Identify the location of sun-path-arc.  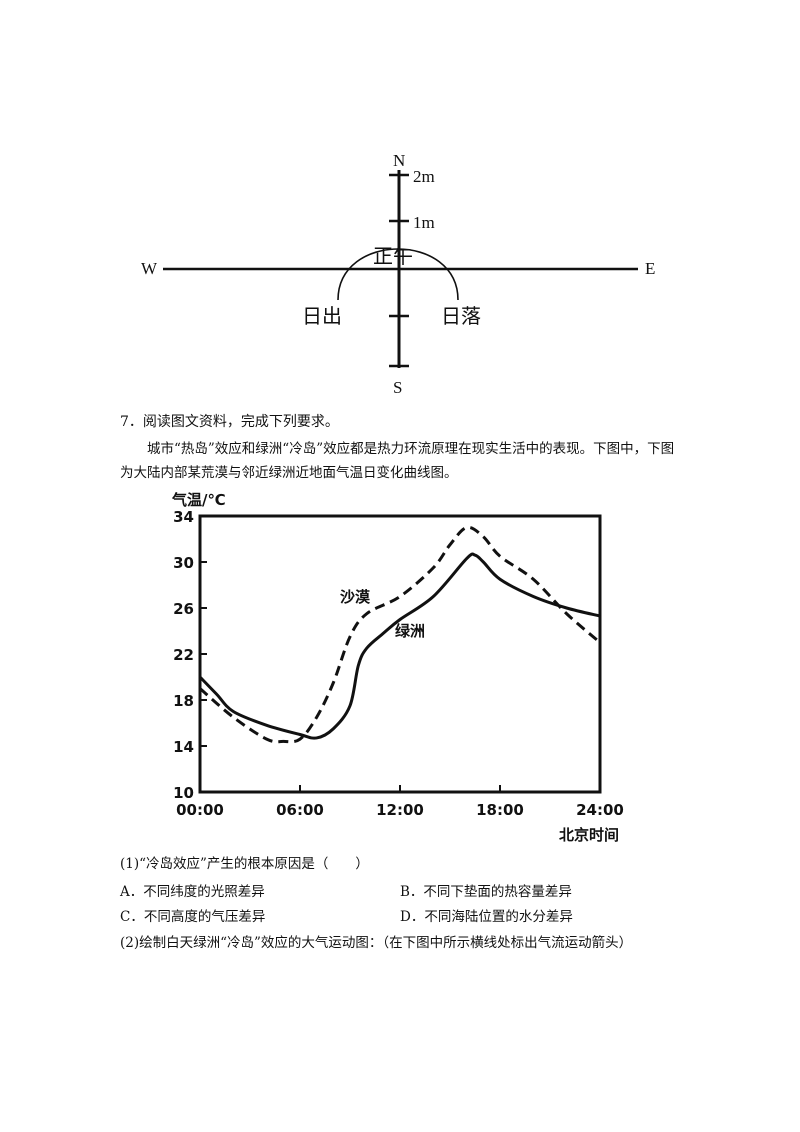
(398, 274).